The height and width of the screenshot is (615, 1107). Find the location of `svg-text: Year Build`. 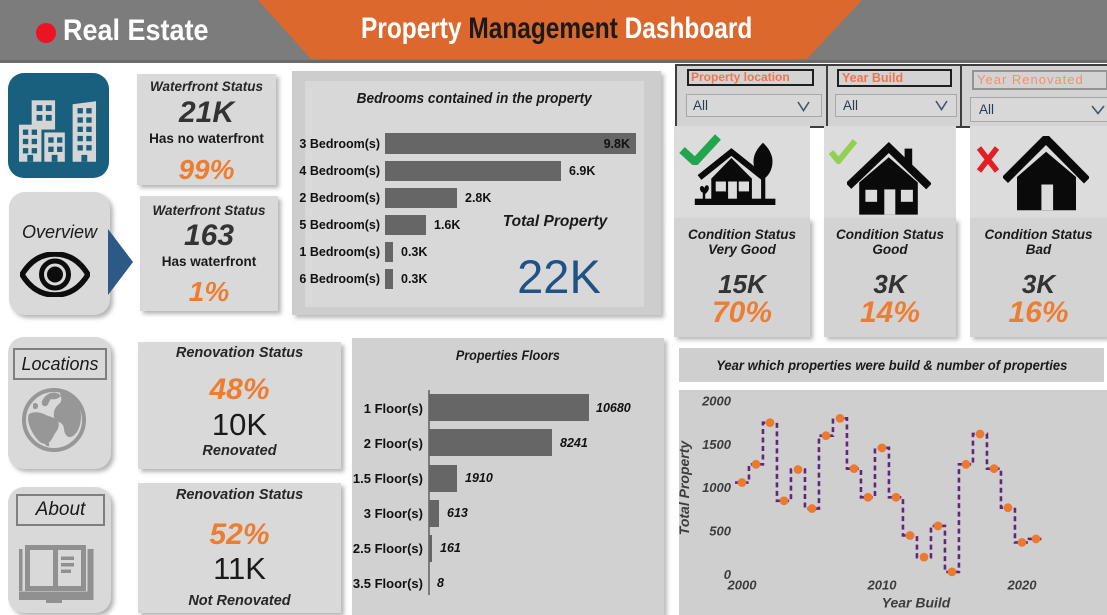

svg-text: Year Build is located at coordinates (916, 603).